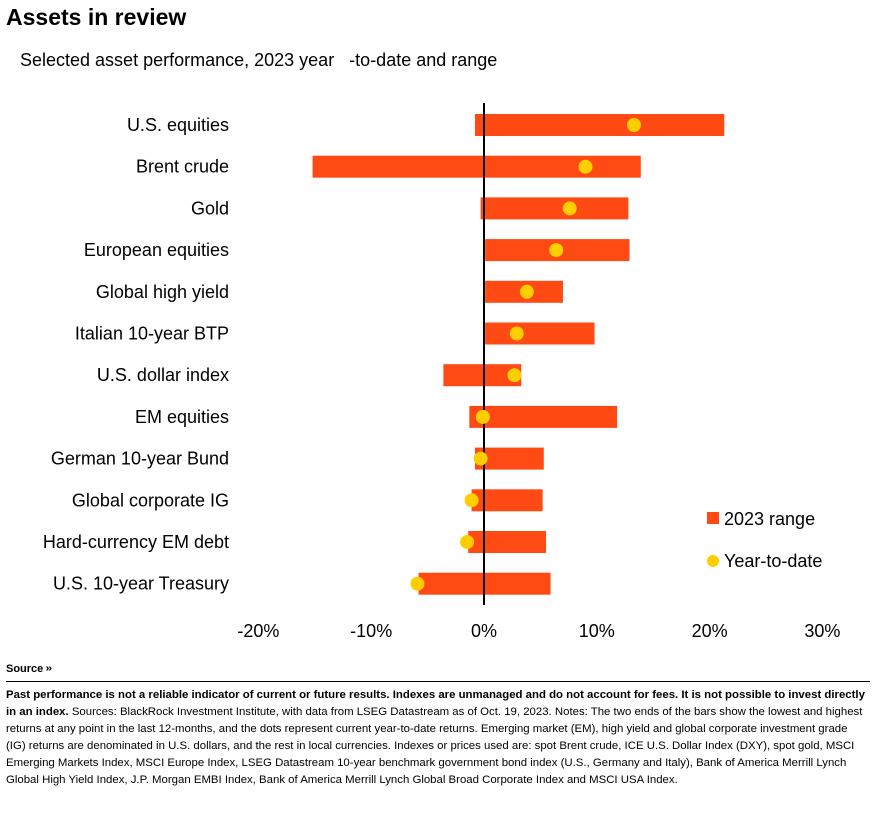 The image size is (884, 814). I want to click on x-tick-label: 10%, so click(597, 631).